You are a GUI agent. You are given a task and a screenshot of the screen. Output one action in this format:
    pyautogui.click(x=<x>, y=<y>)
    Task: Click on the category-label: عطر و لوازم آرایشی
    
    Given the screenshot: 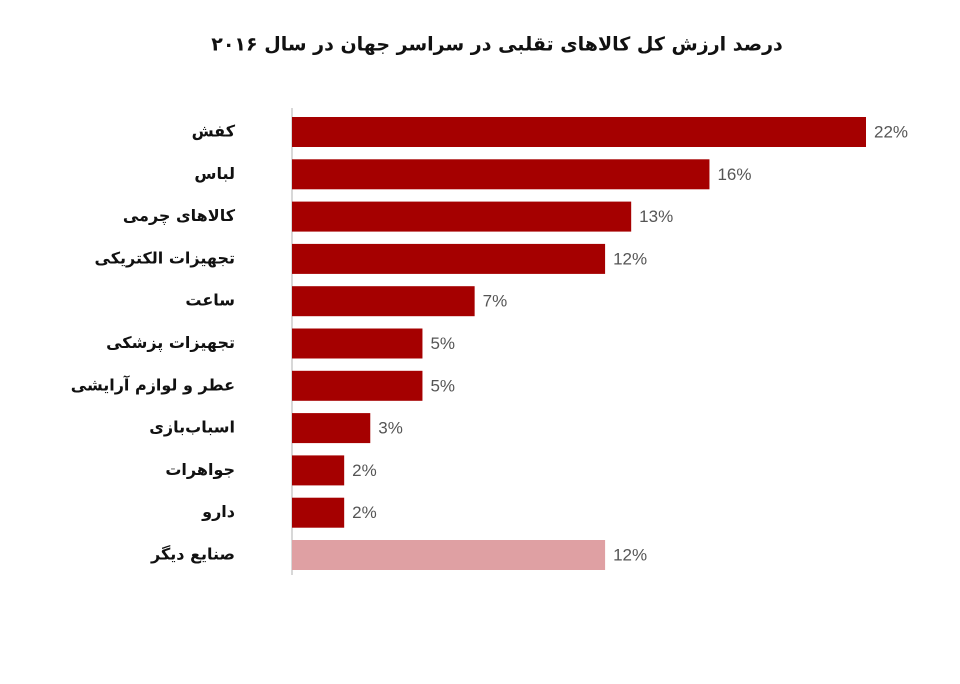 What is the action you would take?
    pyautogui.click(x=153, y=384)
    